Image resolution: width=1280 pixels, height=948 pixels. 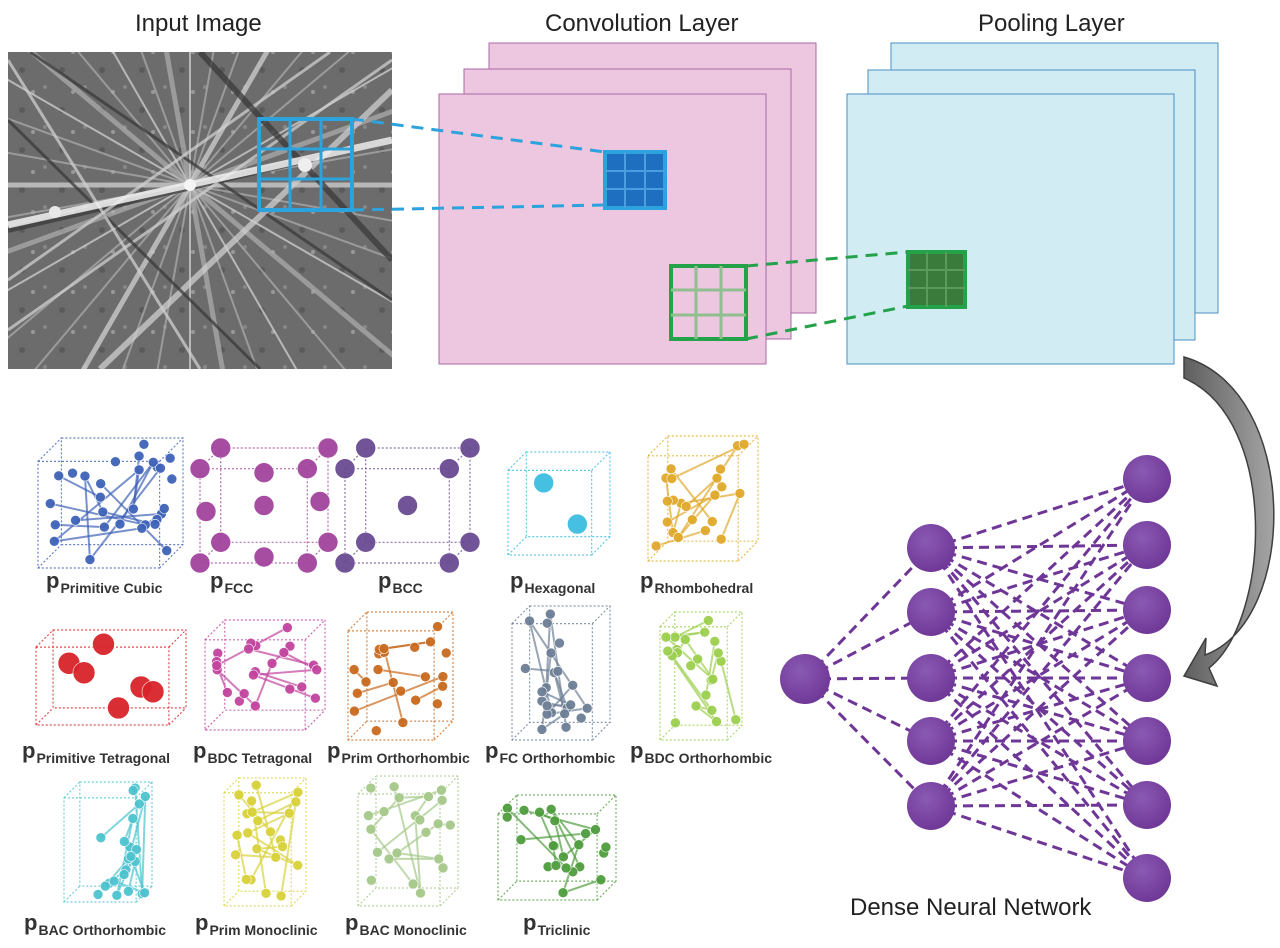 What do you see at coordinates (111, 677) in the screenshot?
I see `primitive-tetragonal-lattice-icon` at bounding box center [111, 677].